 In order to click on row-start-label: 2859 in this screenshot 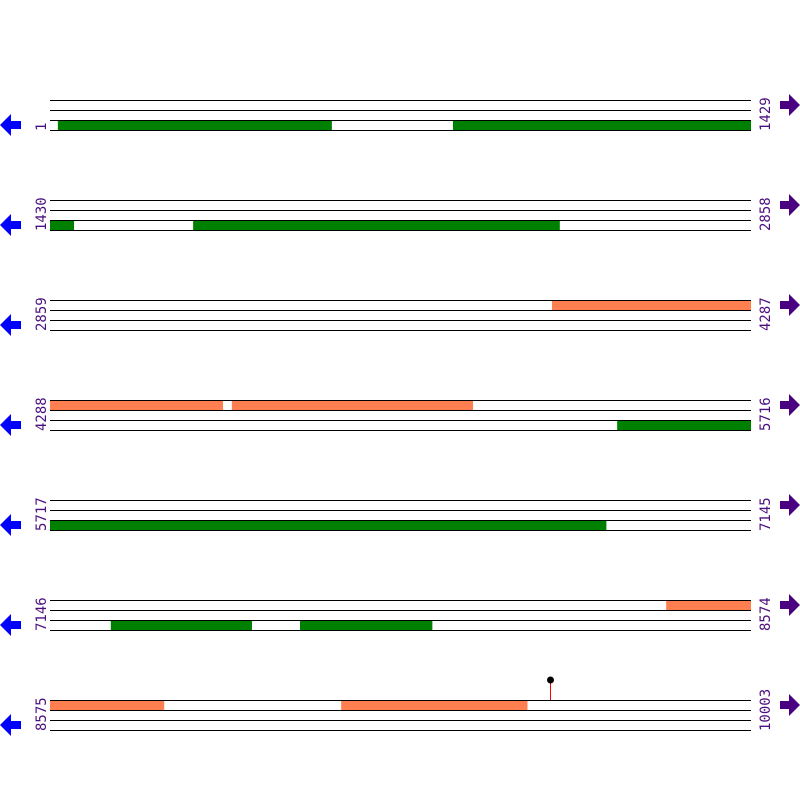, I will do `click(42, 314)`.